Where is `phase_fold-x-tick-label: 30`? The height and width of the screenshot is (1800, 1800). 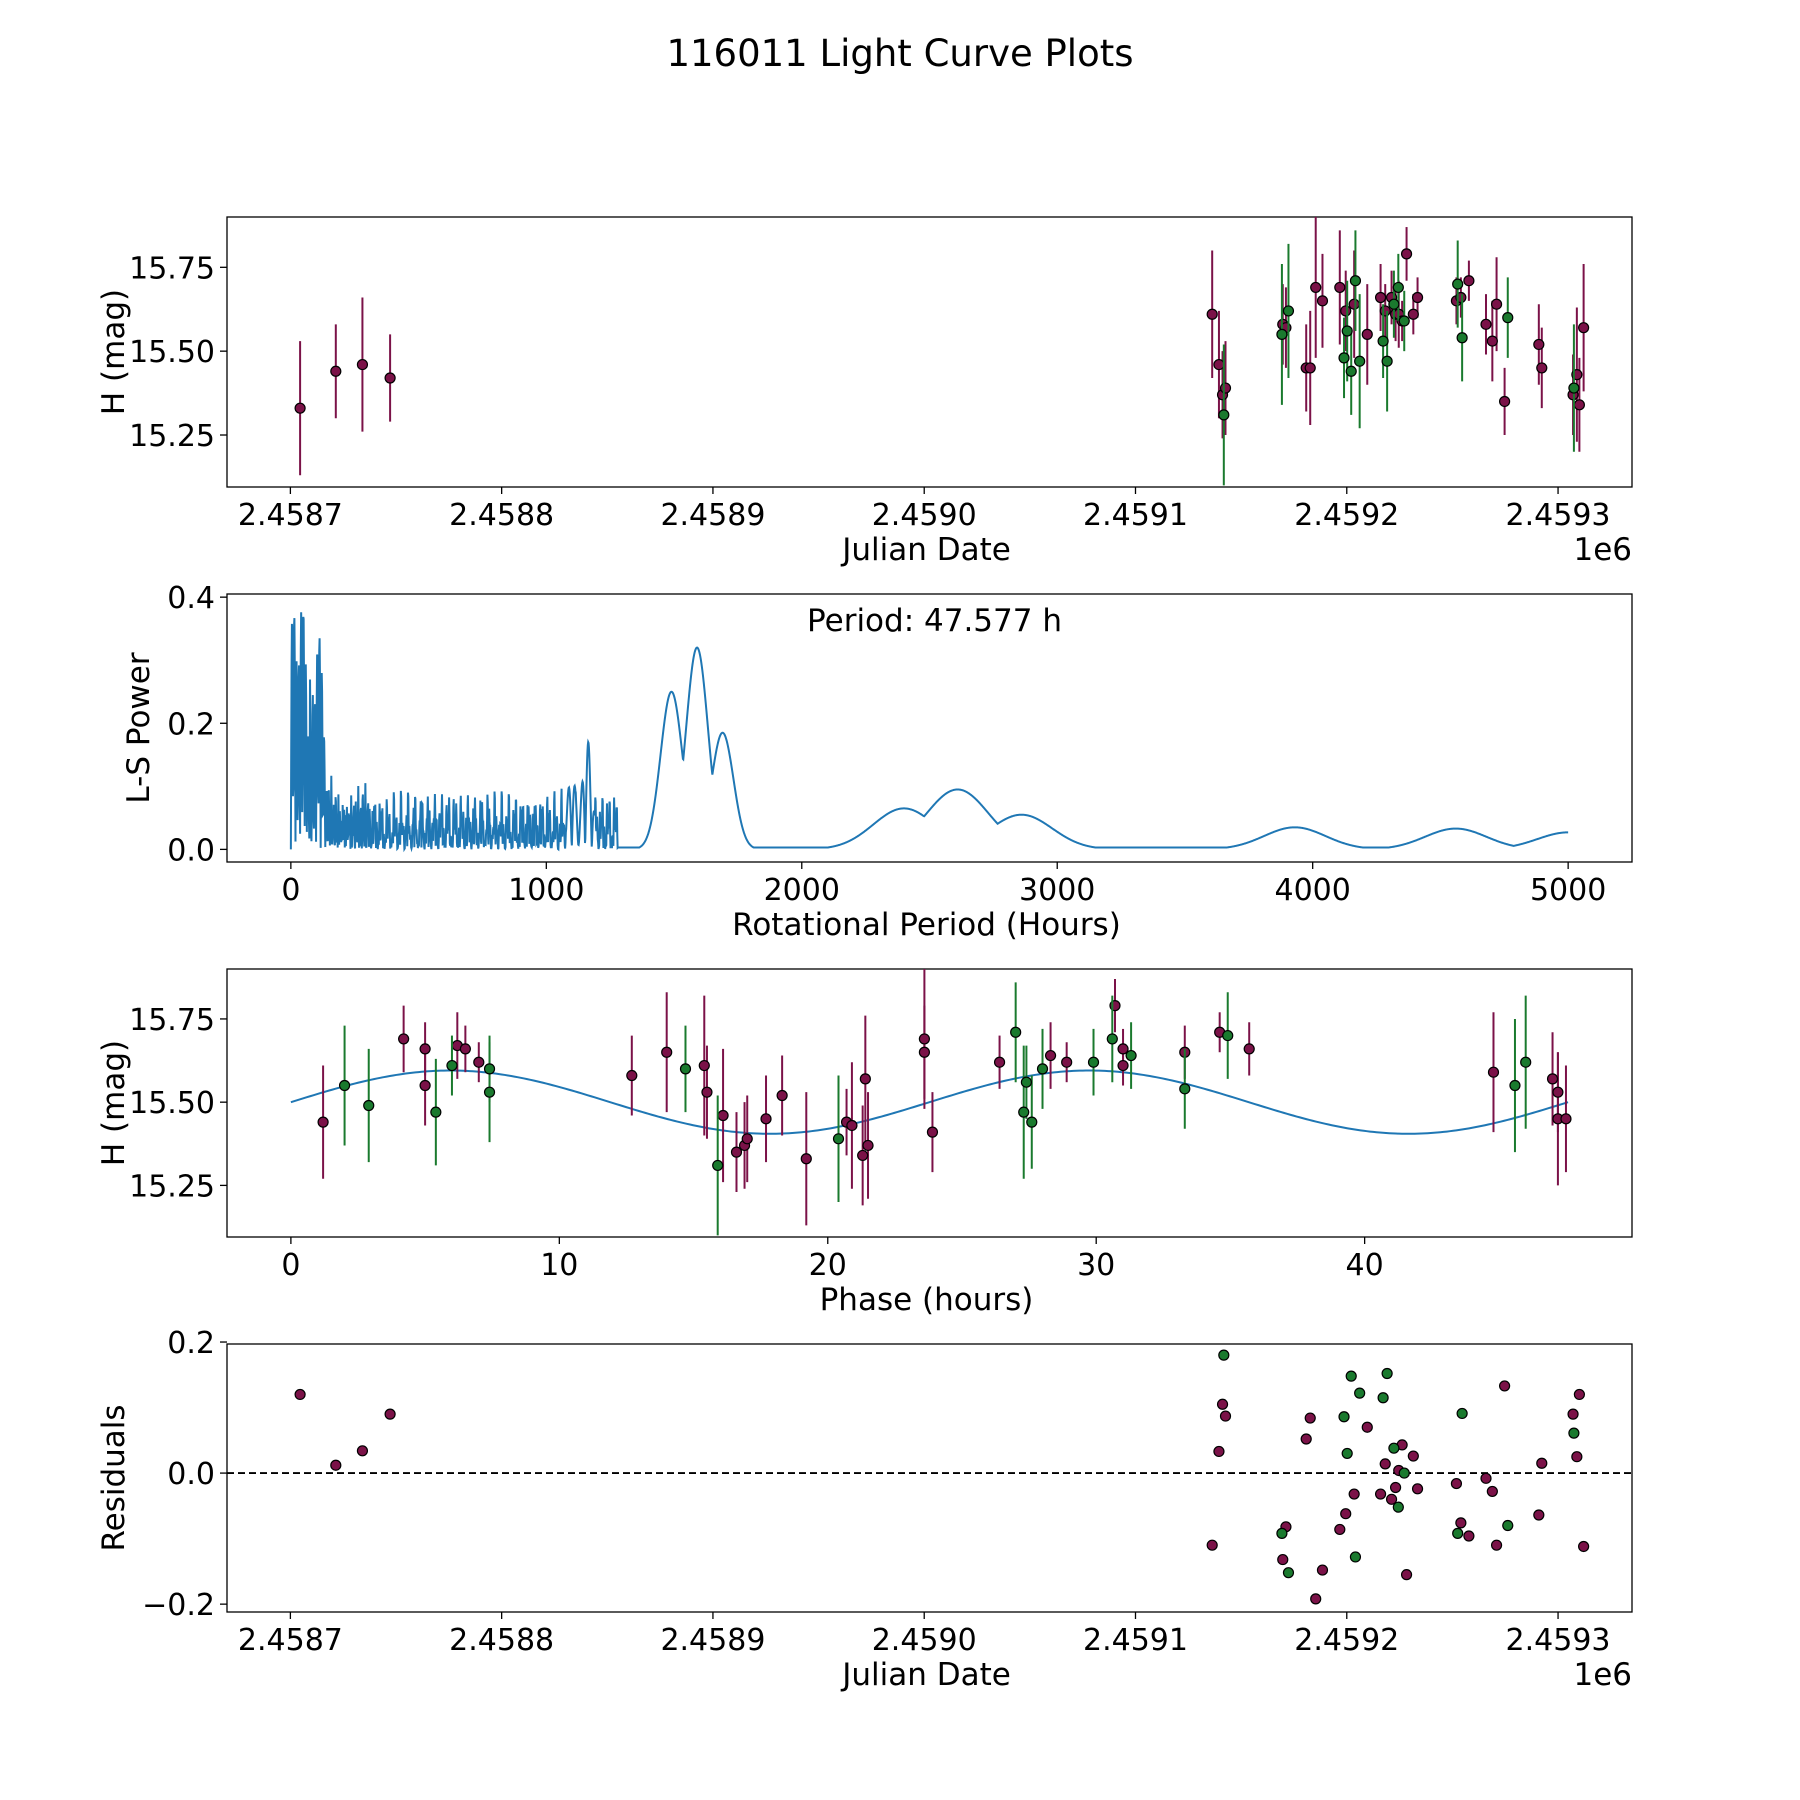 phase_fold-x-tick-label: 30 is located at coordinates (1096, 1265).